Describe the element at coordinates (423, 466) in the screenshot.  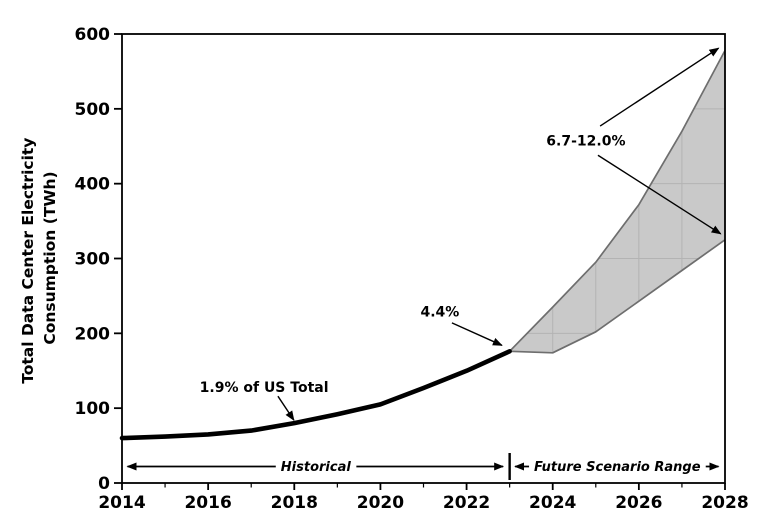
I see `range-annotations: Historical Future Scenario Range` at that location.